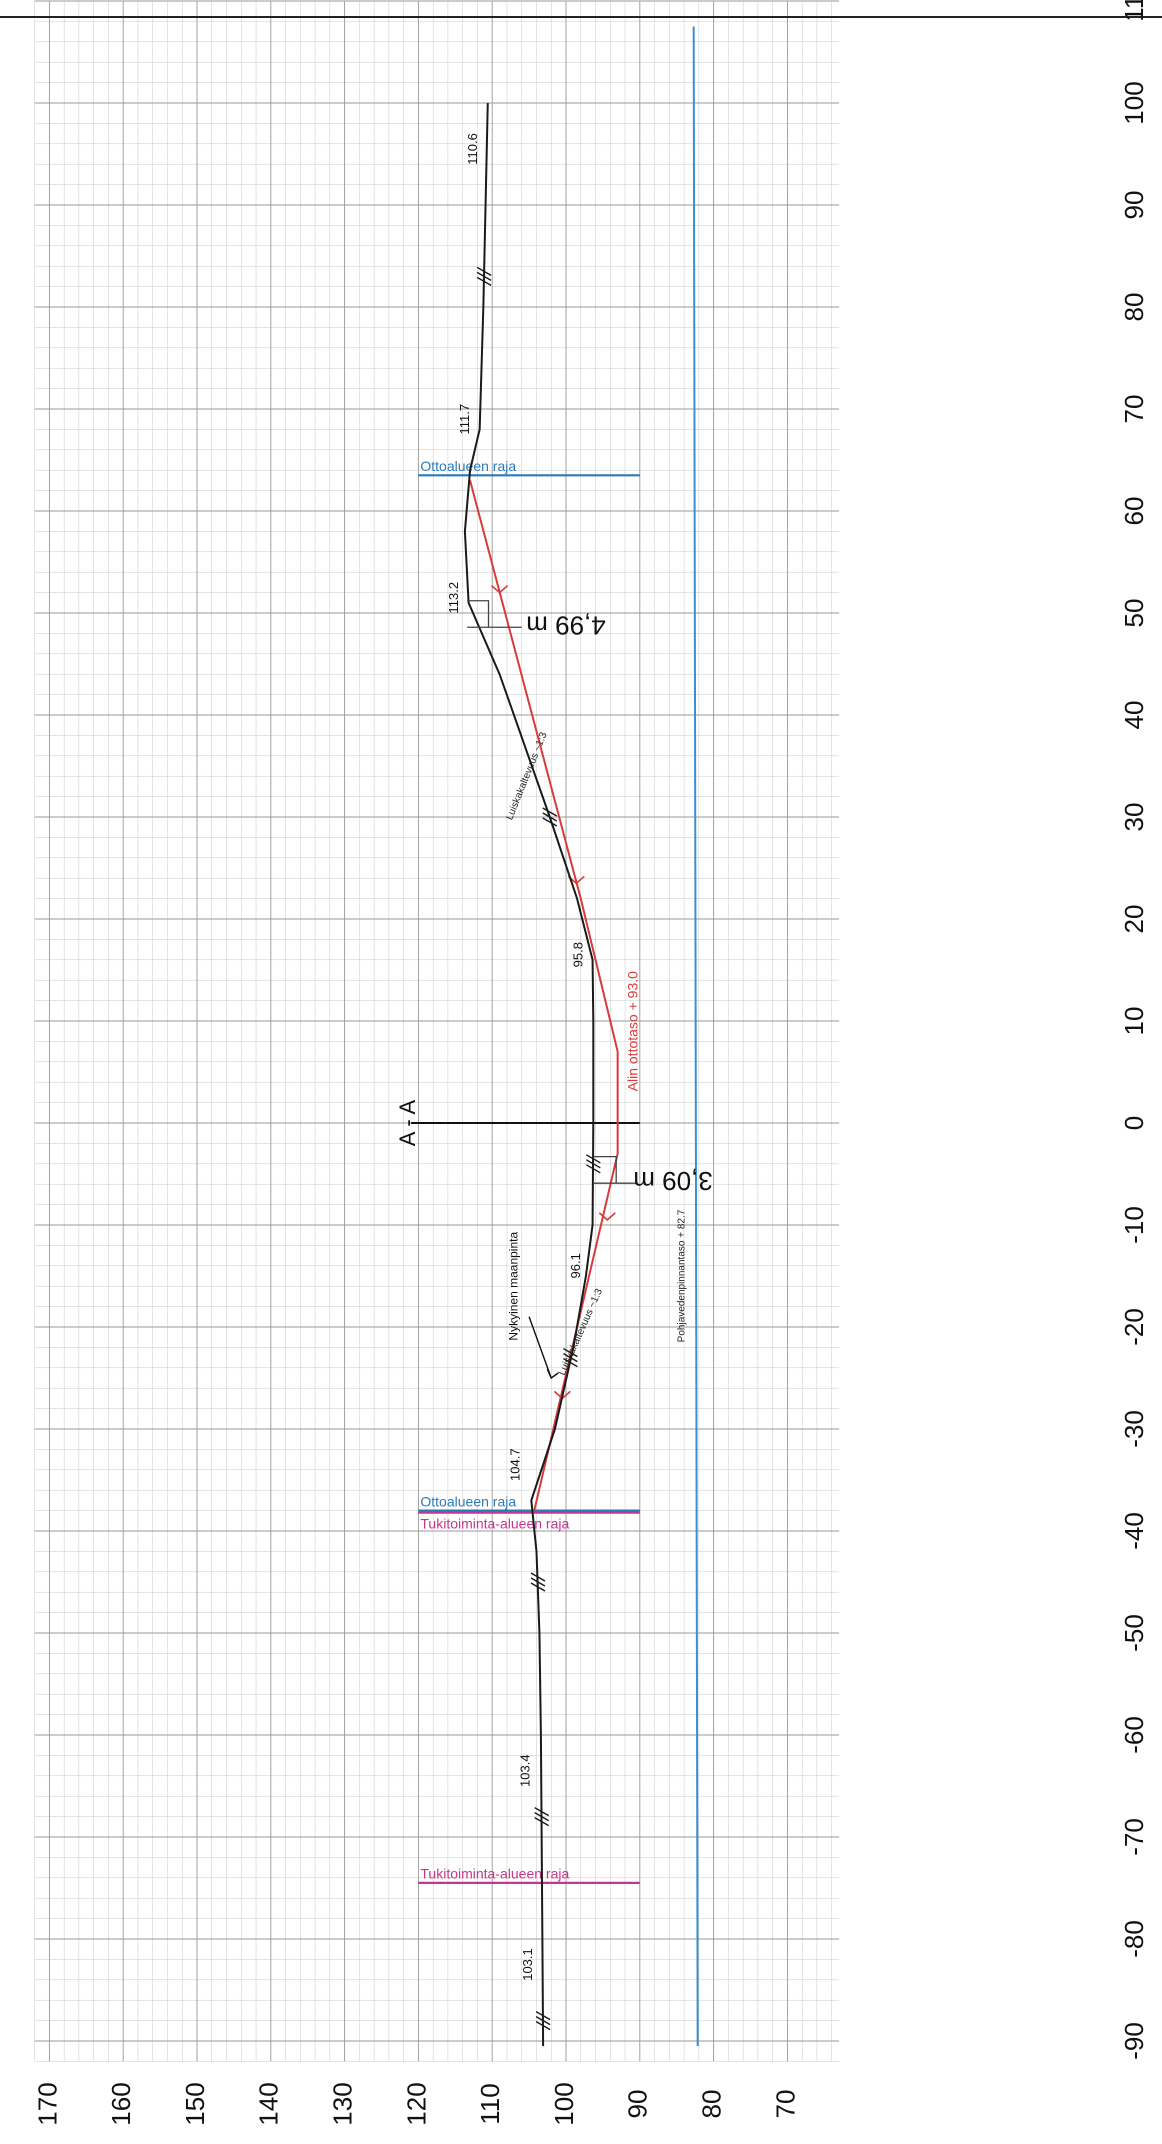 This screenshot has width=1162, height=2144. Describe the element at coordinates (269, 2103) in the screenshot. I see `elevation-tick-label: 140` at that location.